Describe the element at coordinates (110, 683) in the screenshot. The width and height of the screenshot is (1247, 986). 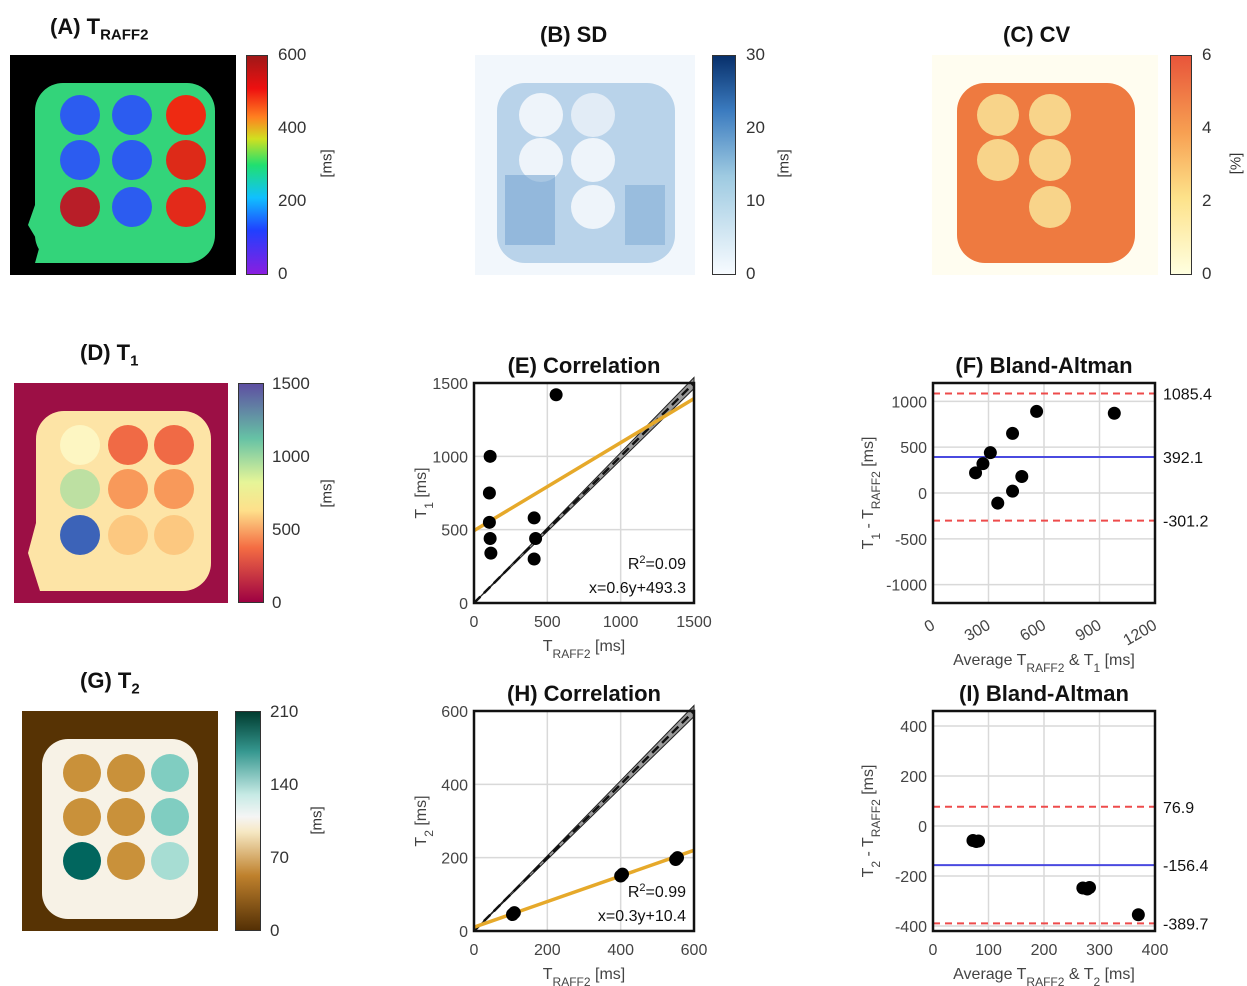
I see `panel-g-title: (G) T2` at that location.